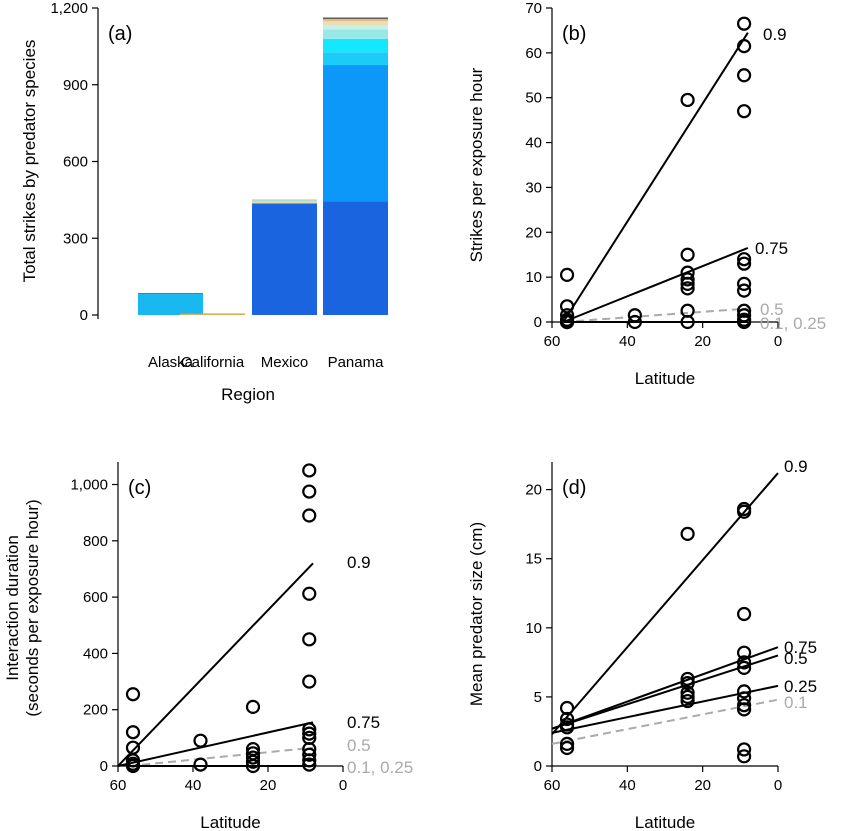 This screenshot has height=831, width=850. What do you see at coordinates (32, 607) in the screenshot?
I see `y-axis-label-line2: (seconds per exposure hour)` at bounding box center [32, 607].